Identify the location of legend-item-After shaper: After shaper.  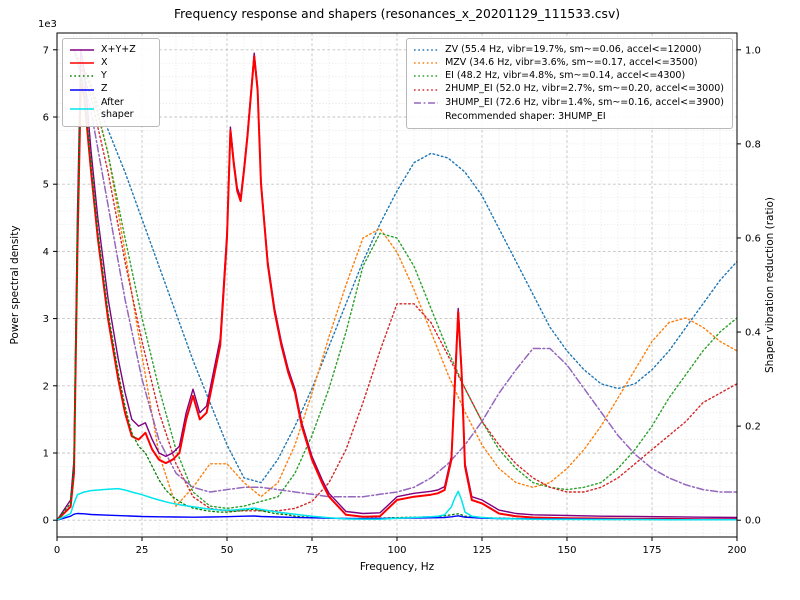
(110, 109).